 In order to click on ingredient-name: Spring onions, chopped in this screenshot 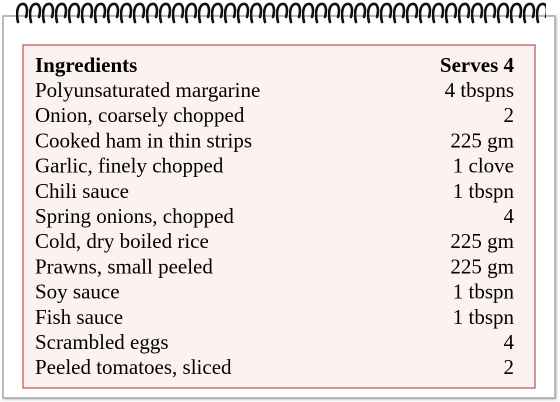, I will do `click(134, 216)`.